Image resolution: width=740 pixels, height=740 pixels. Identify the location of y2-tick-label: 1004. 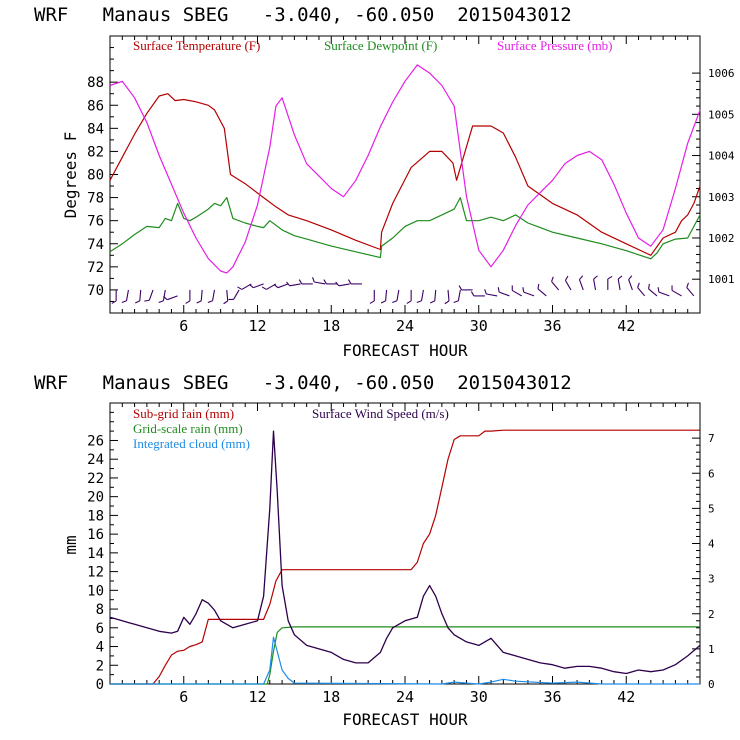
(721, 156).